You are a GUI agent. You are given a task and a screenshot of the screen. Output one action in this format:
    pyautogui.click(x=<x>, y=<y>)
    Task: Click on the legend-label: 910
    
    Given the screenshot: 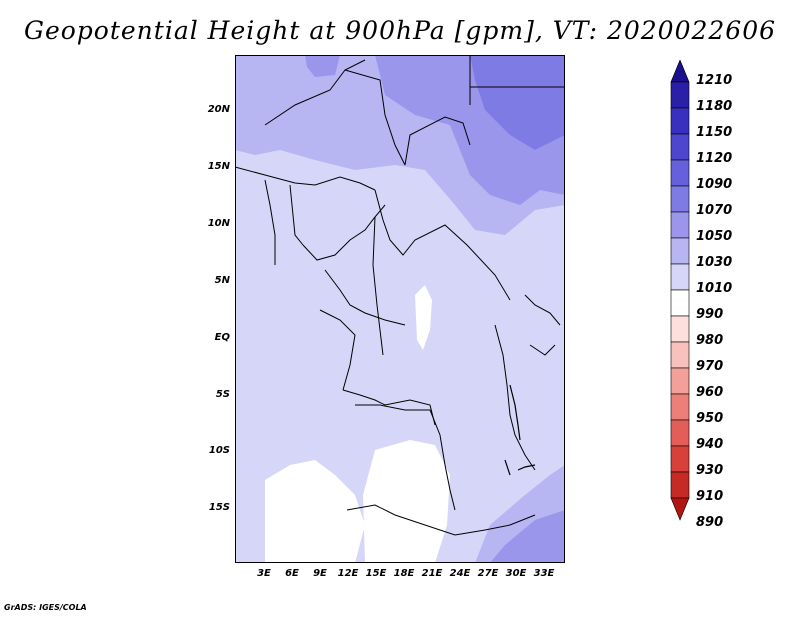 What is the action you would take?
    pyautogui.click(x=710, y=496)
    